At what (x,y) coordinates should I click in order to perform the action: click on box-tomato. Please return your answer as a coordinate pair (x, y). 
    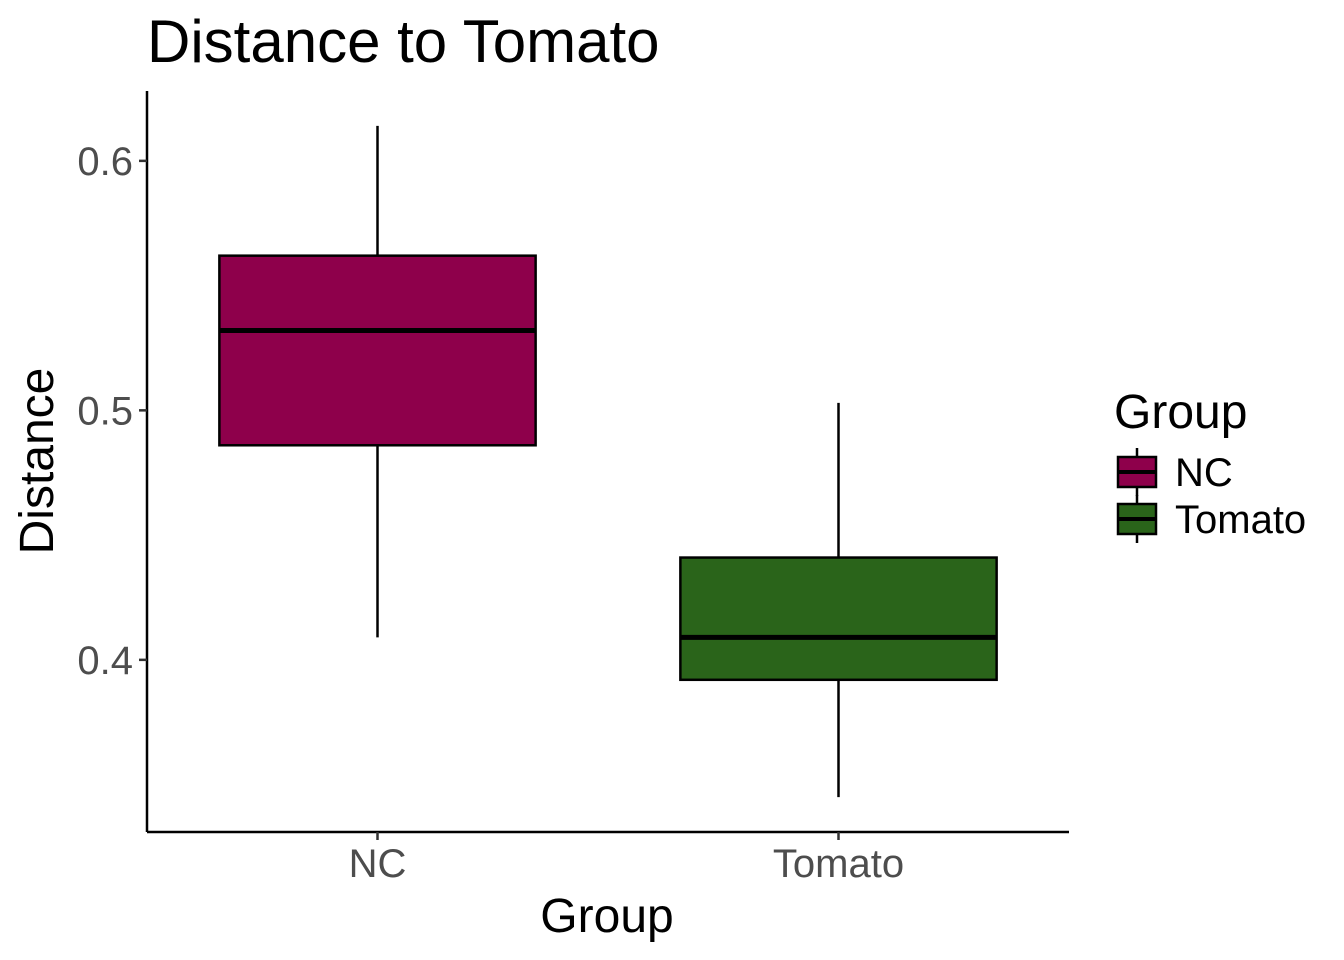
    Looking at the image, I should click on (838, 600).